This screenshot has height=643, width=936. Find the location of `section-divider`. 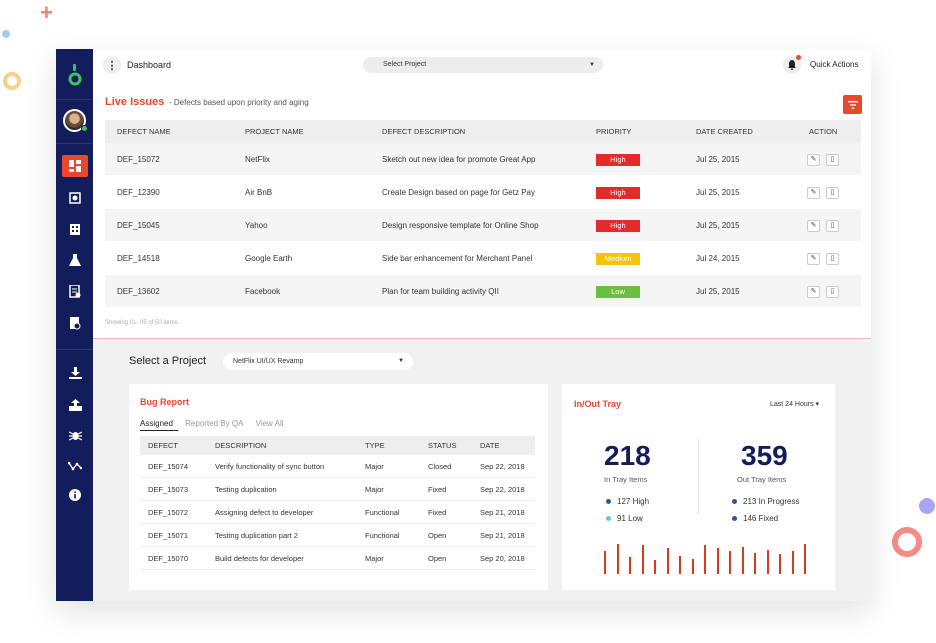

section-divider is located at coordinates (482, 338).